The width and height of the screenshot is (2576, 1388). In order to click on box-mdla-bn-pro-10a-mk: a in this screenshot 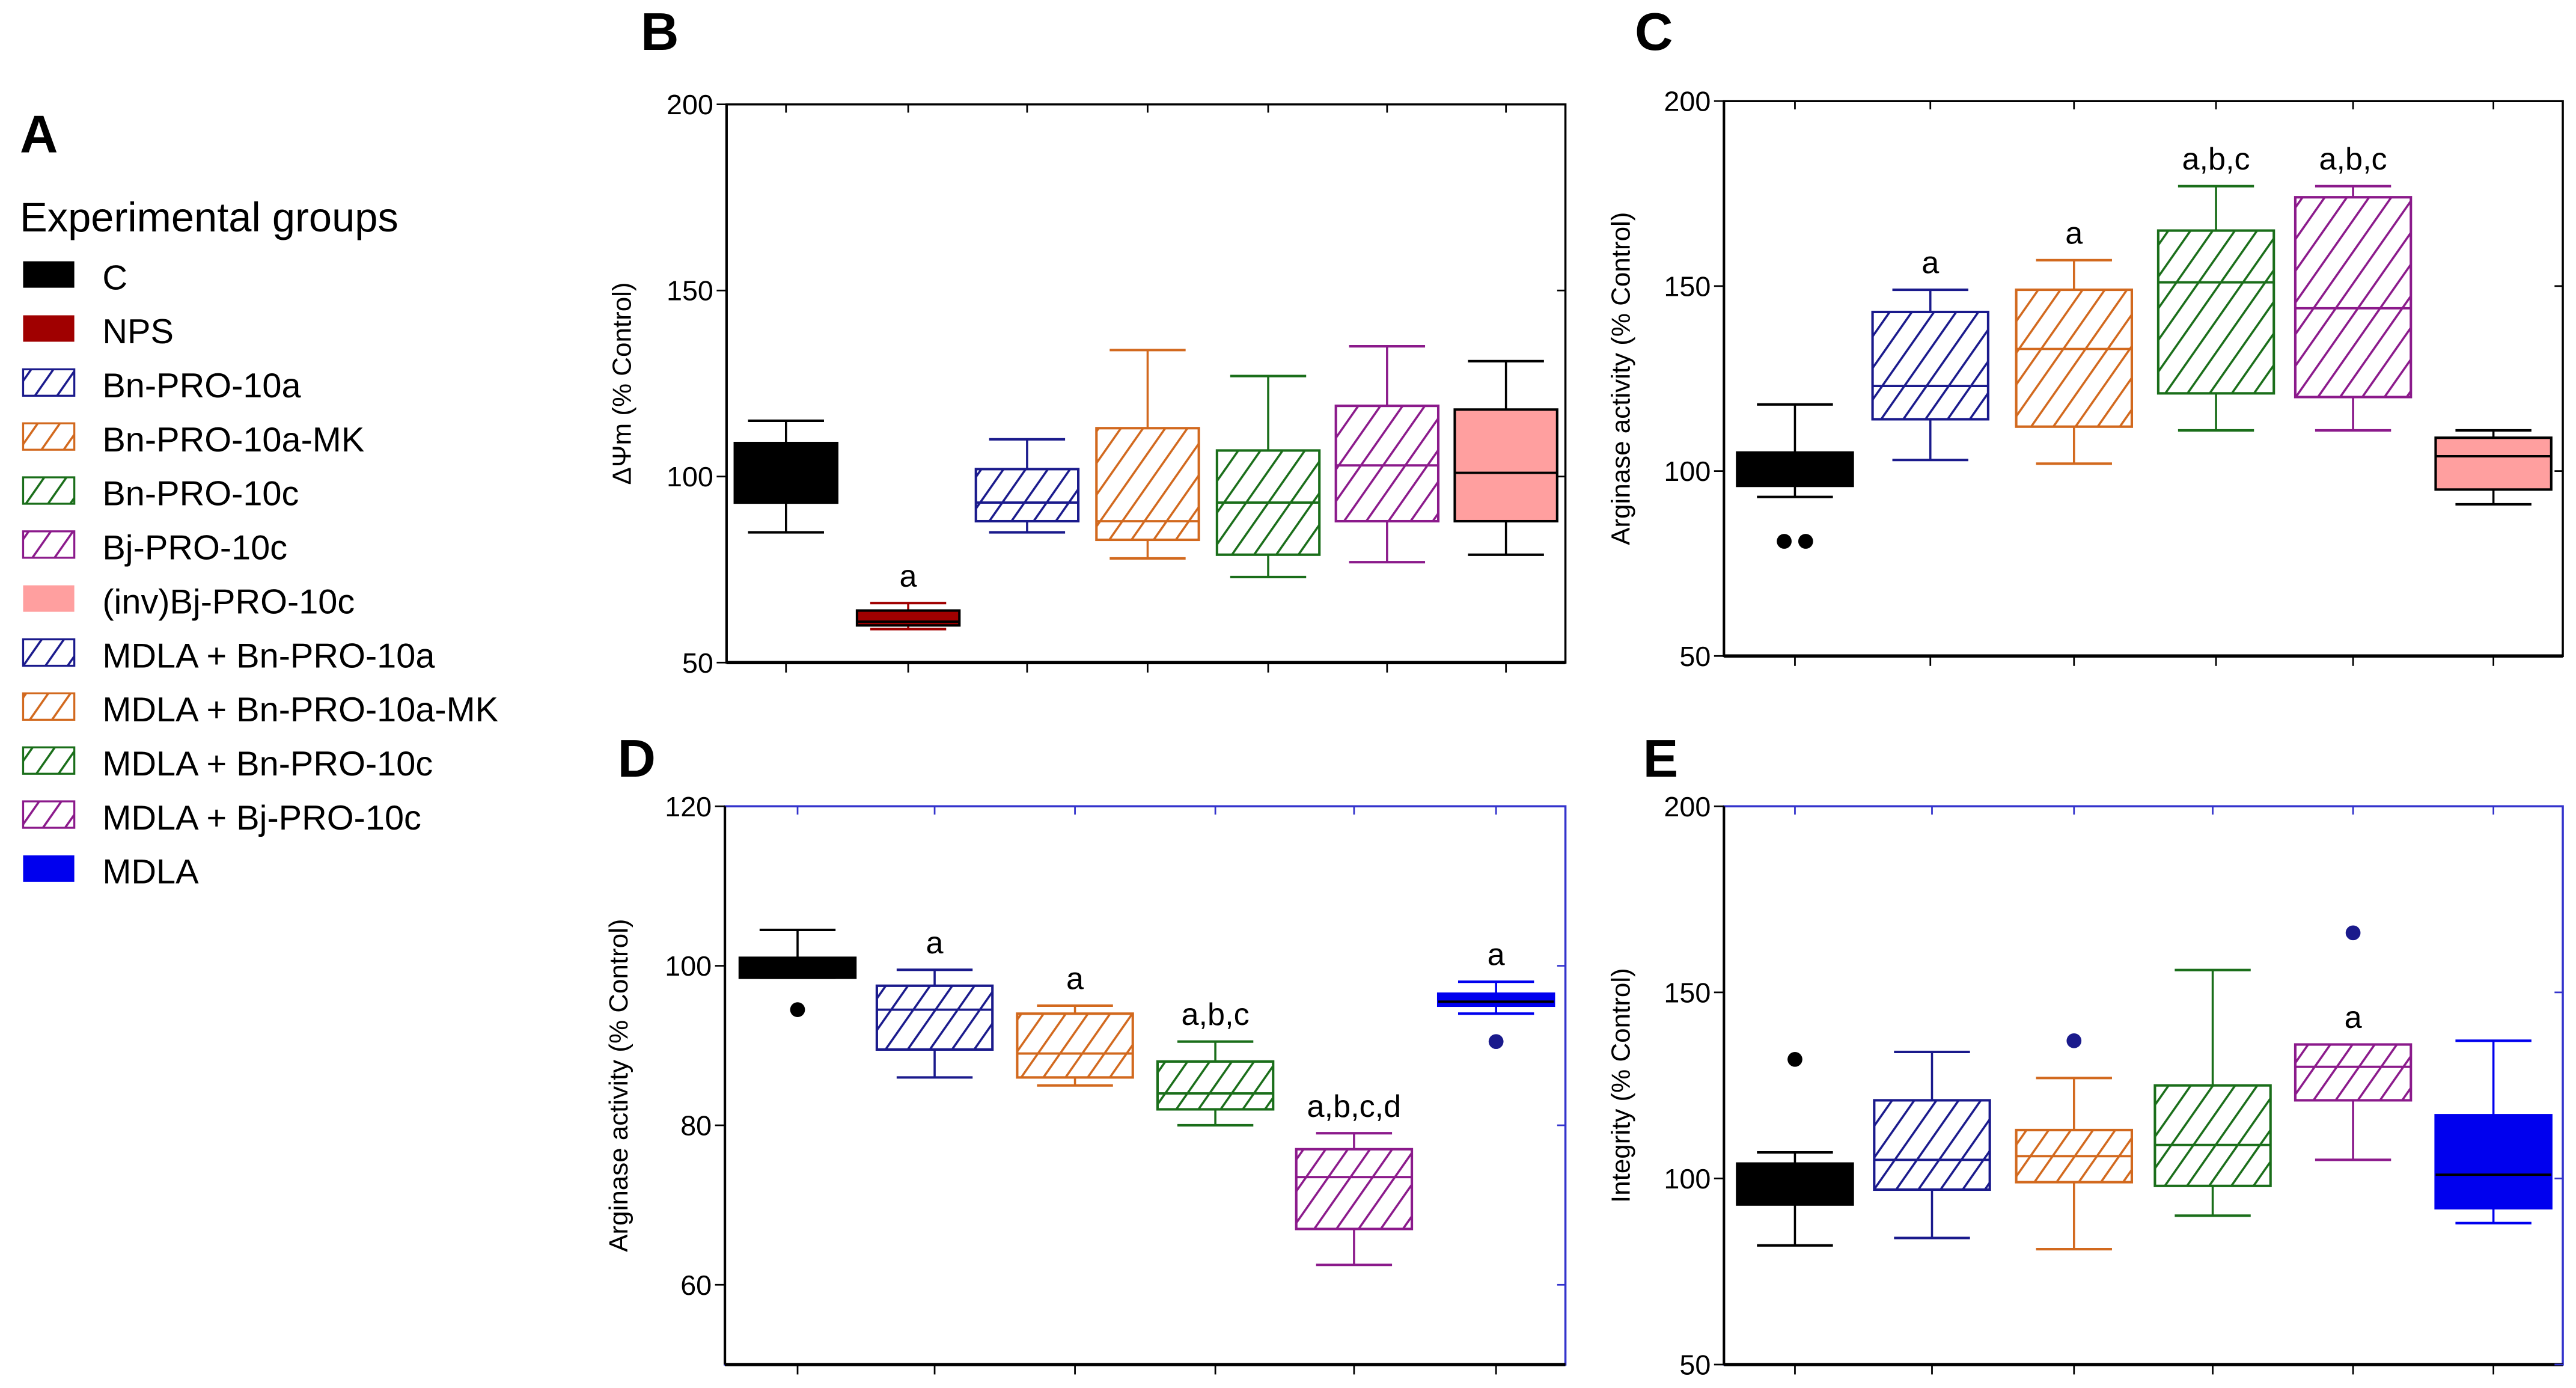, I will do `click(1075, 1090)`.